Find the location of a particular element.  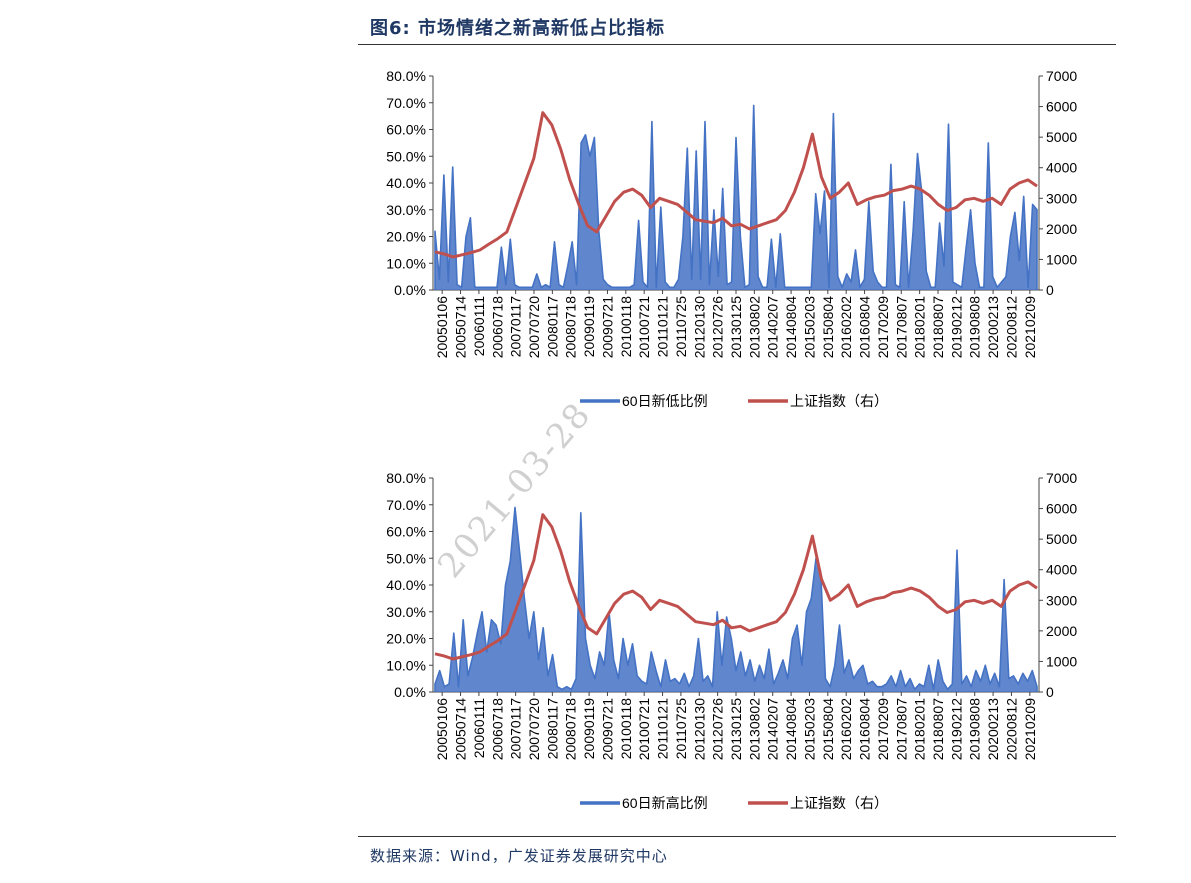

figure-title: 图6: 市场情绪之新高新低占比指标 is located at coordinates (517, 28).